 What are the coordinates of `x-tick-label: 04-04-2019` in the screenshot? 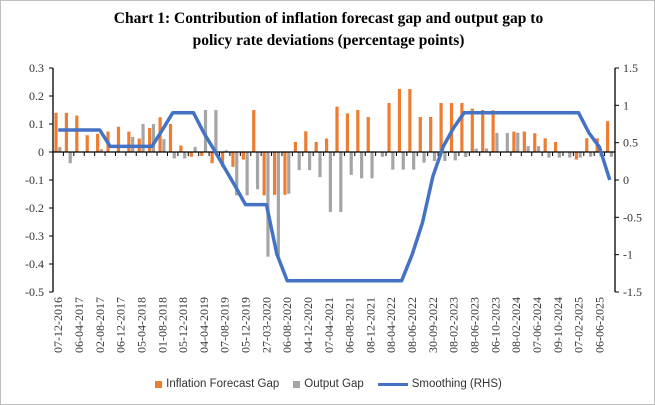 It's located at (204, 325).